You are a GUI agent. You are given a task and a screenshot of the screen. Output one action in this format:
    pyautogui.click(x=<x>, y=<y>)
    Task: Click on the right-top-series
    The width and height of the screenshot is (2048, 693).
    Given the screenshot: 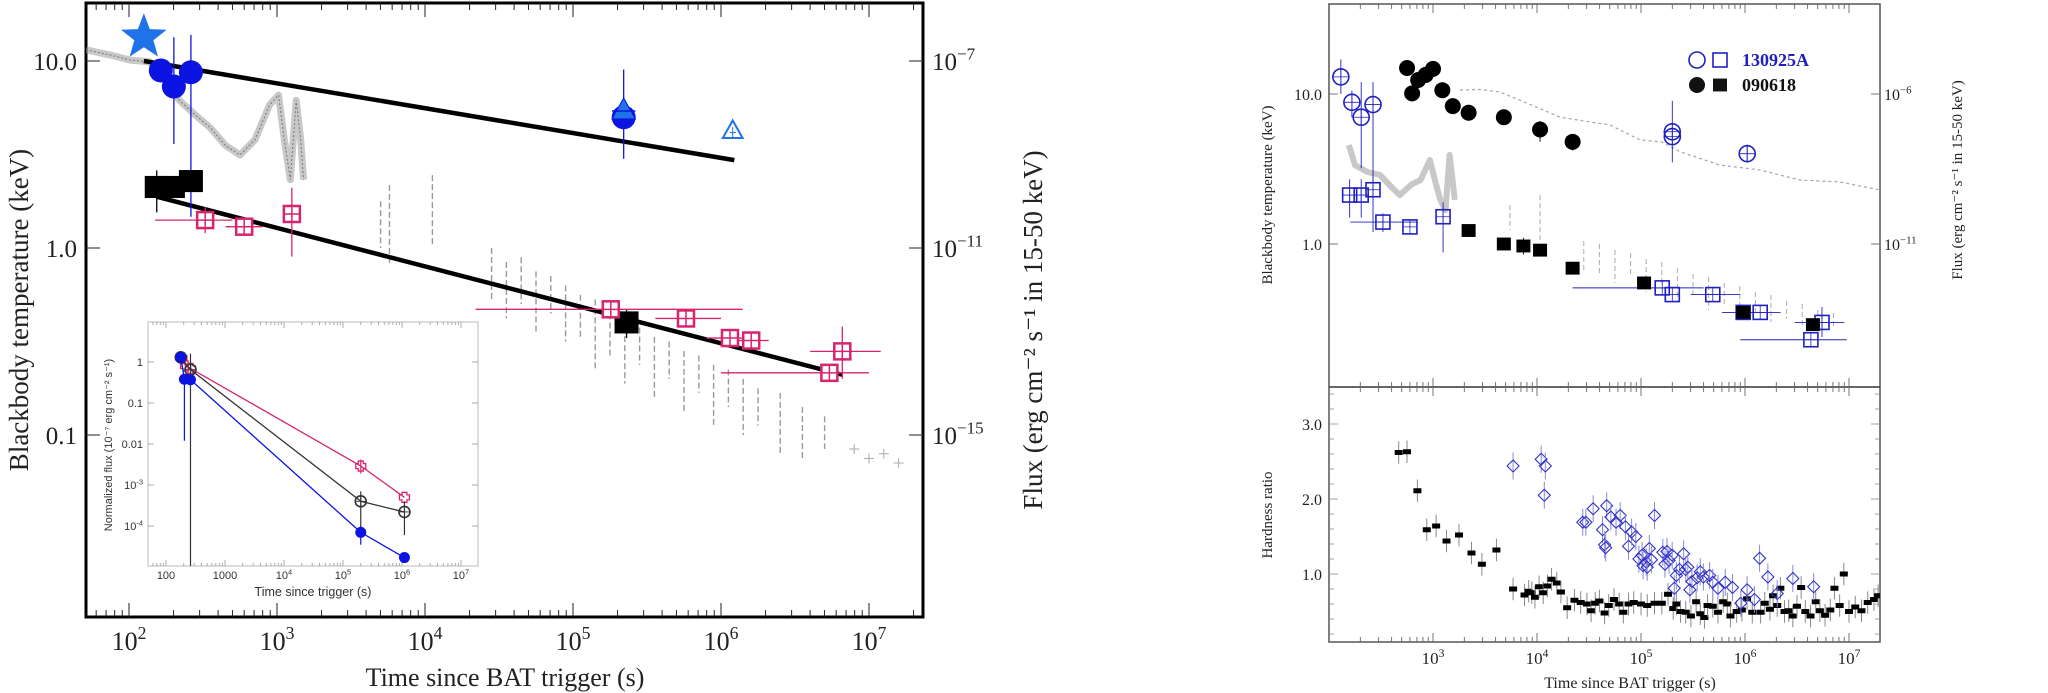 What is the action you would take?
    pyautogui.click(x=1589, y=203)
    